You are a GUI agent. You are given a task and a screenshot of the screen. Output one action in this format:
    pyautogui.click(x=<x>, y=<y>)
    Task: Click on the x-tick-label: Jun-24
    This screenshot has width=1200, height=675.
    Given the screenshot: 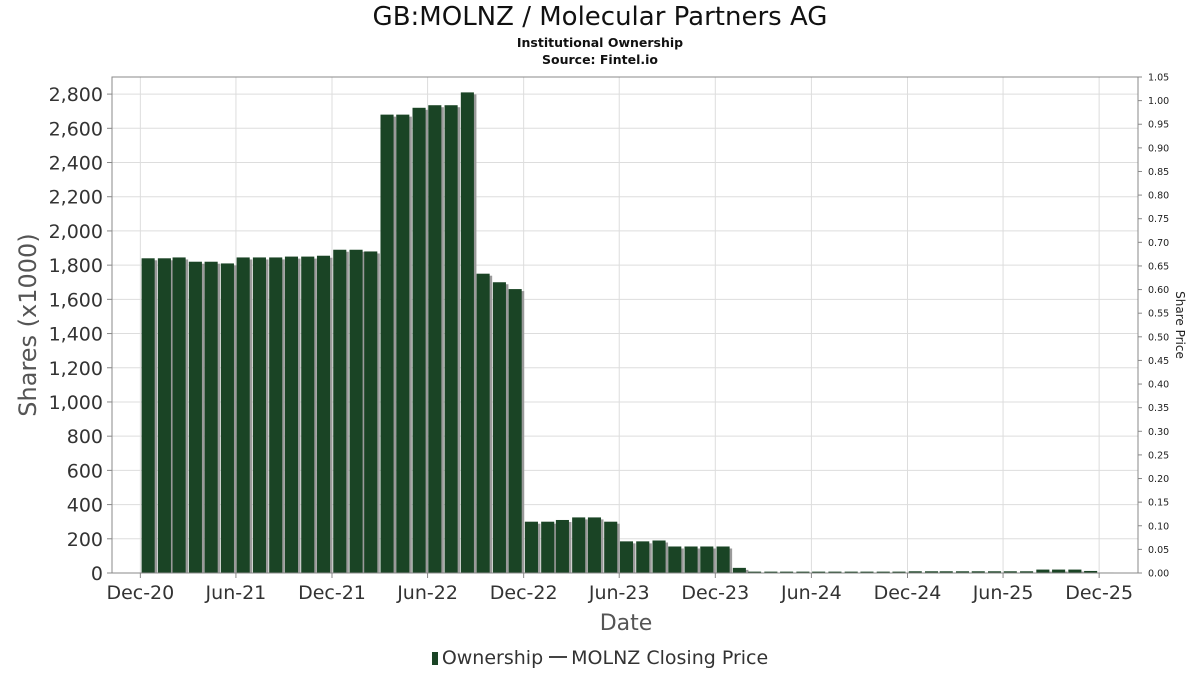 What is the action you would take?
    pyautogui.click(x=811, y=593)
    